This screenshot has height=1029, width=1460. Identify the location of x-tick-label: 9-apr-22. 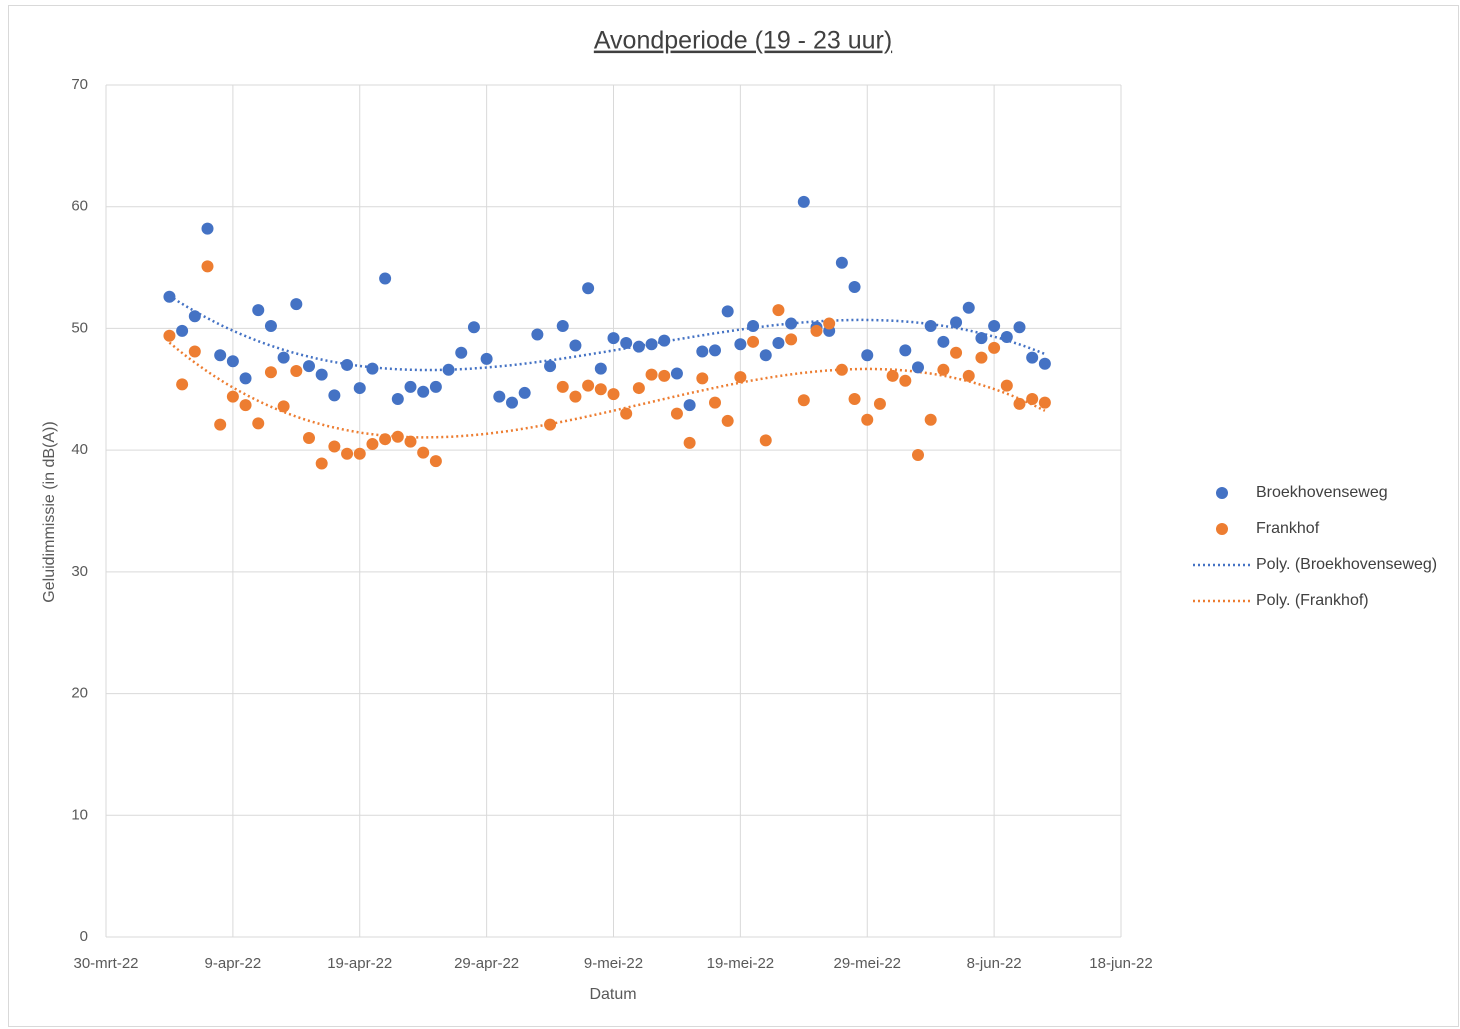
(233, 963).